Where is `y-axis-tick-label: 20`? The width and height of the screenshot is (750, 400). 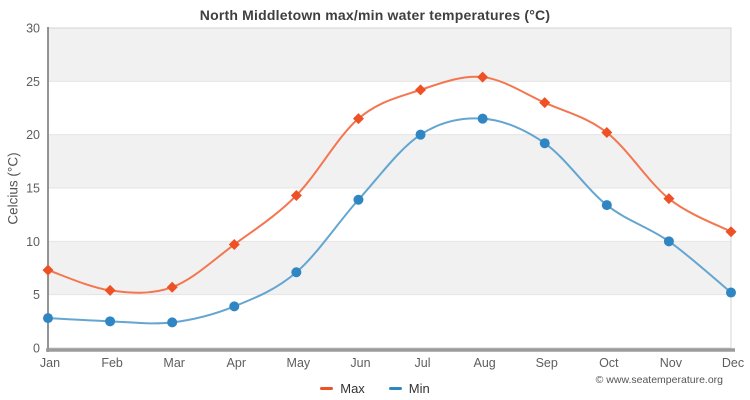 y-axis-tick-label: 20 is located at coordinates (33, 135).